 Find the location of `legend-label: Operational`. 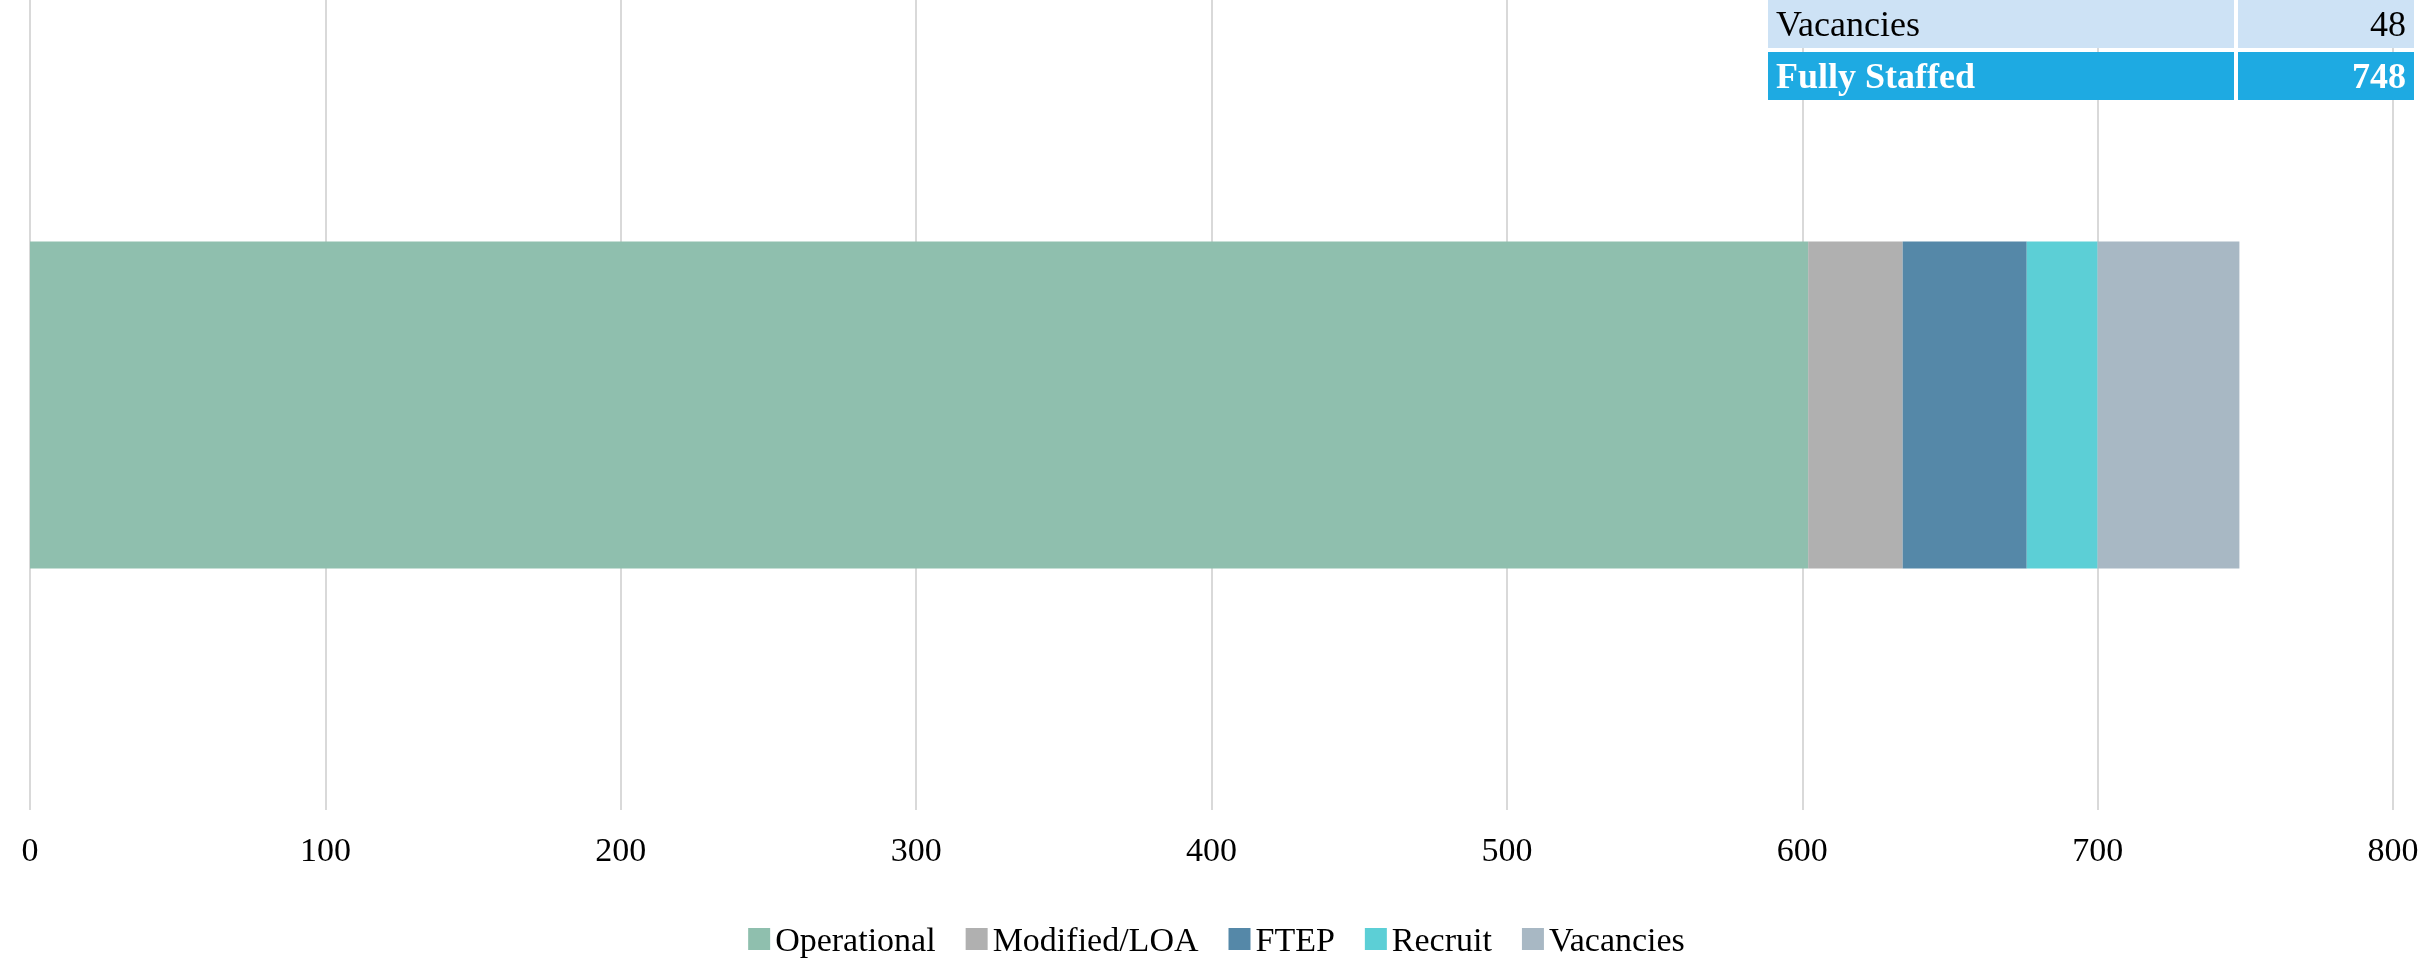

legend-label: Operational is located at coordinates (855, 939).